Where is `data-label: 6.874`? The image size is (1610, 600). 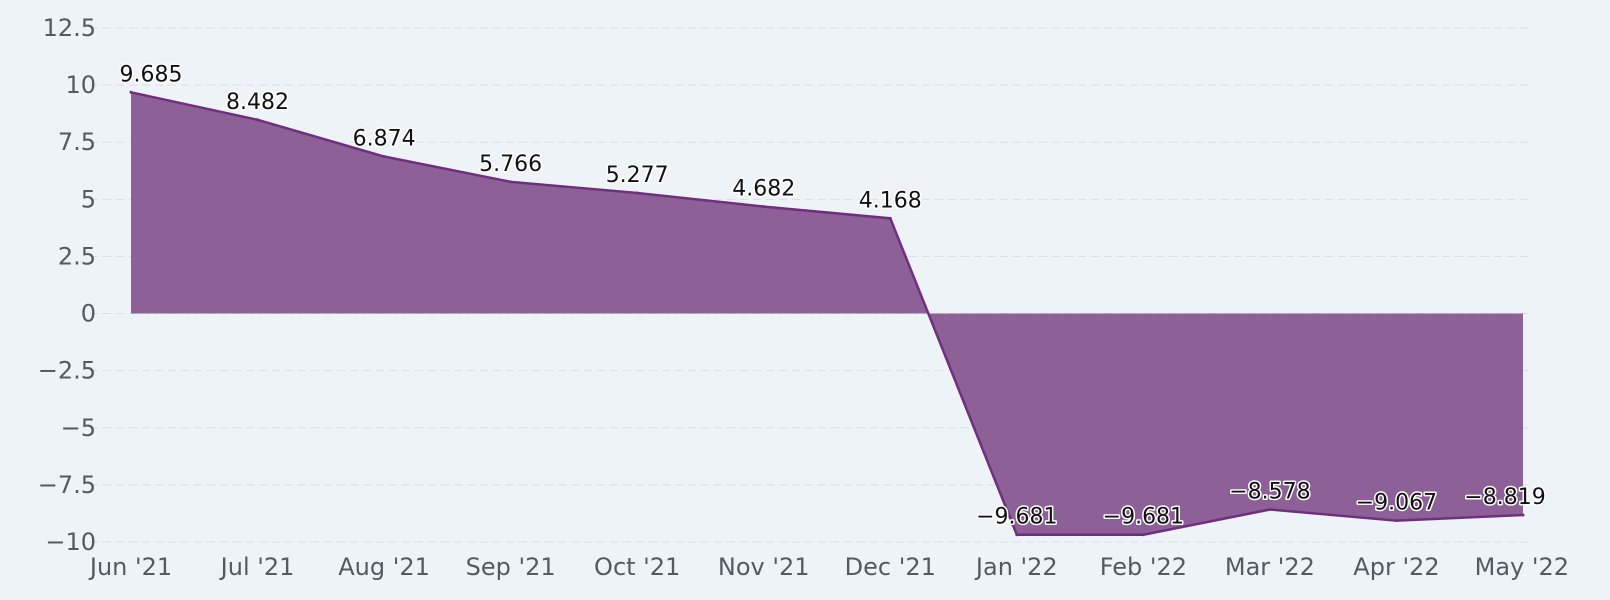 data-label: 6.874 is located at coordinates (384, 139).